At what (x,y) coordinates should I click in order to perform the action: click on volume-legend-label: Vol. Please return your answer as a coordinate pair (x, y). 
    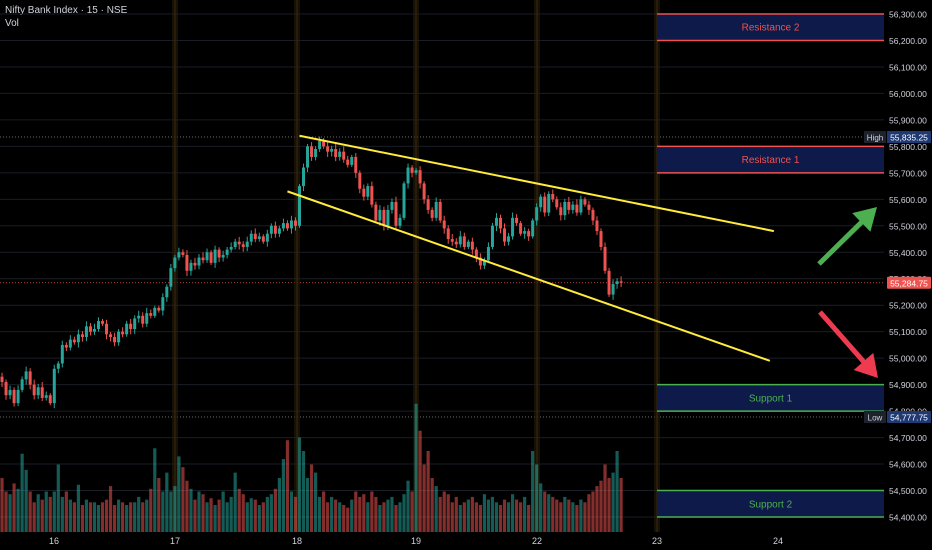
    Looking at the image, I should click on (12, 23).